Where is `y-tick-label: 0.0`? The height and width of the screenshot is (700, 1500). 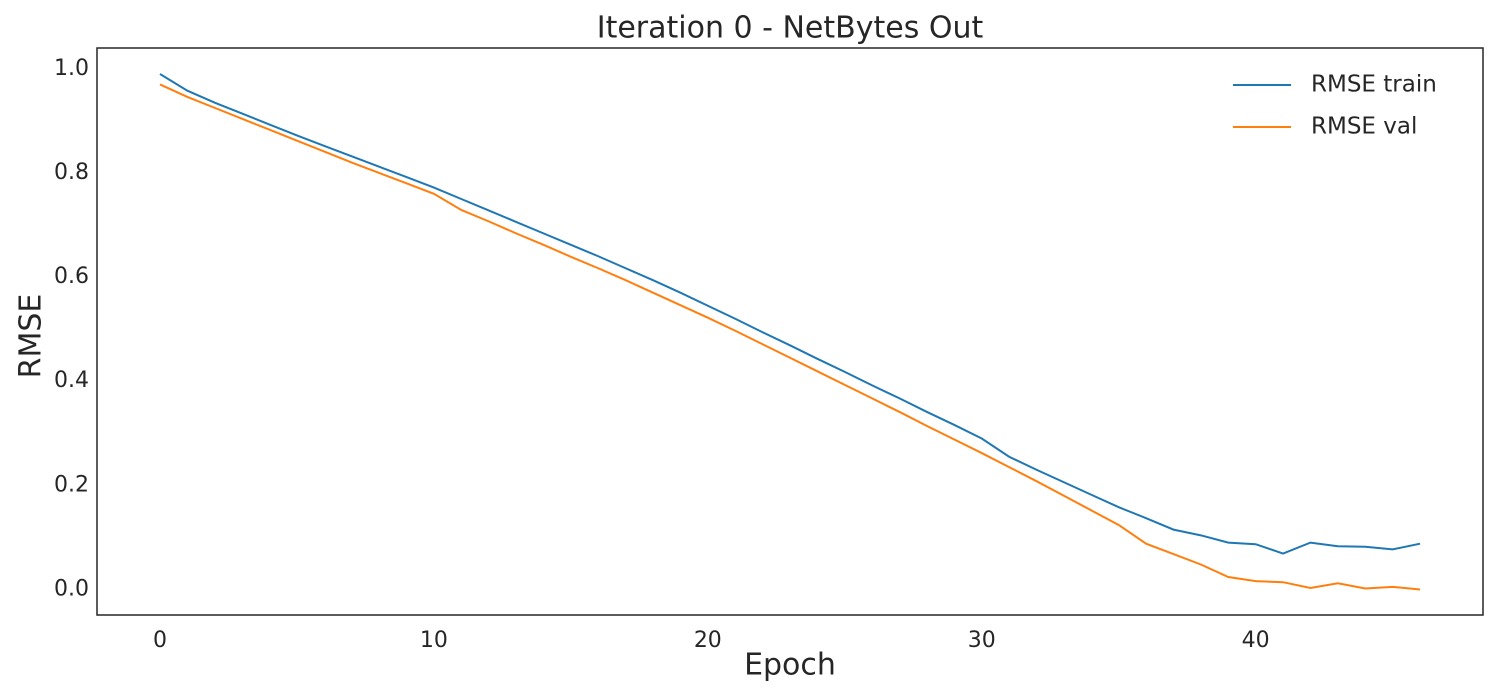 y-tick-label: 0.0 is located at coordinates (71, 588).